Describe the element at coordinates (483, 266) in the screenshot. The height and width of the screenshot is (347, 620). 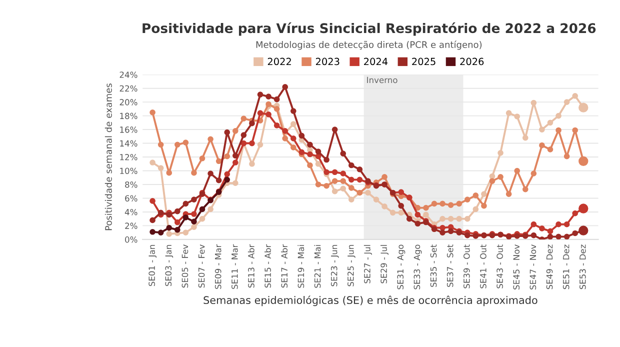
I see `x-tick-label: SE41 - Out` at that location.